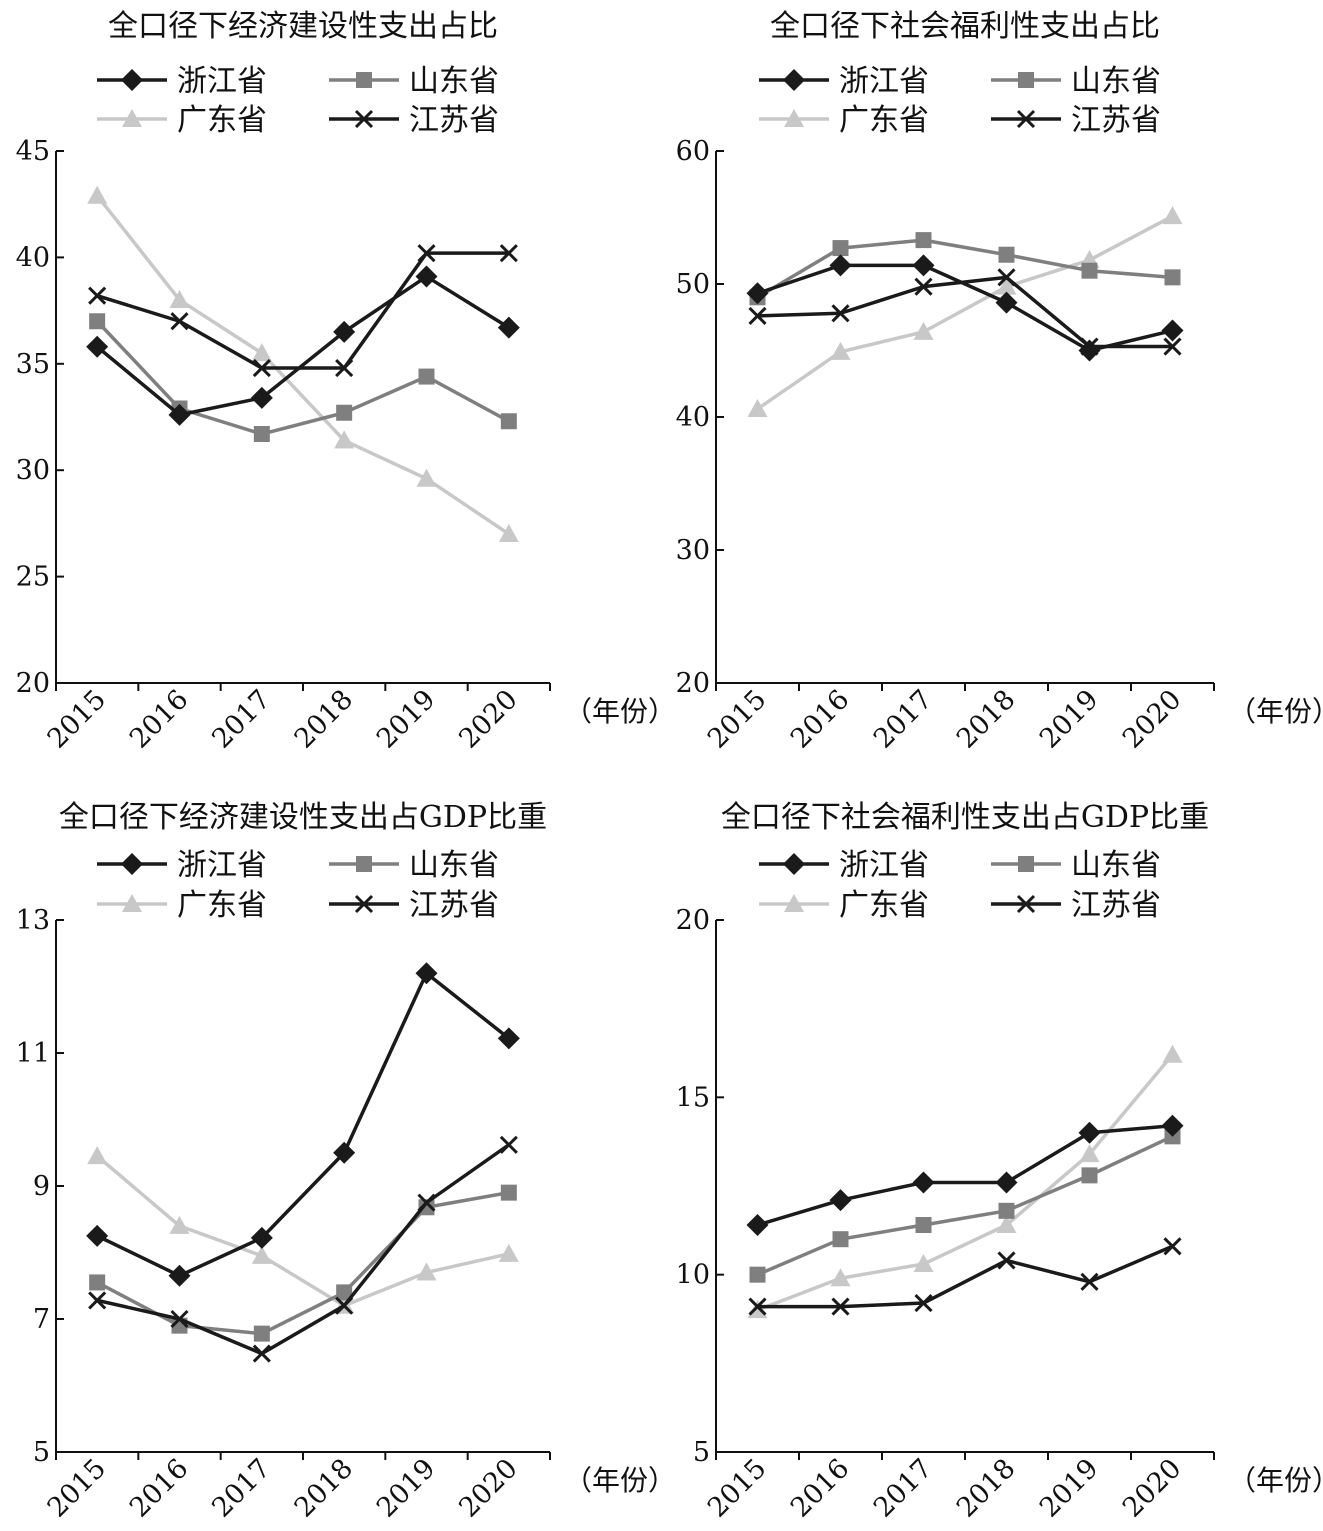 The height and width of the screenshot is (1531, 1323). What do you see at coordinates (820, 1488) in the screenshot?
I see `x-tick-label: 2016` at bounding box center [820, 1488].